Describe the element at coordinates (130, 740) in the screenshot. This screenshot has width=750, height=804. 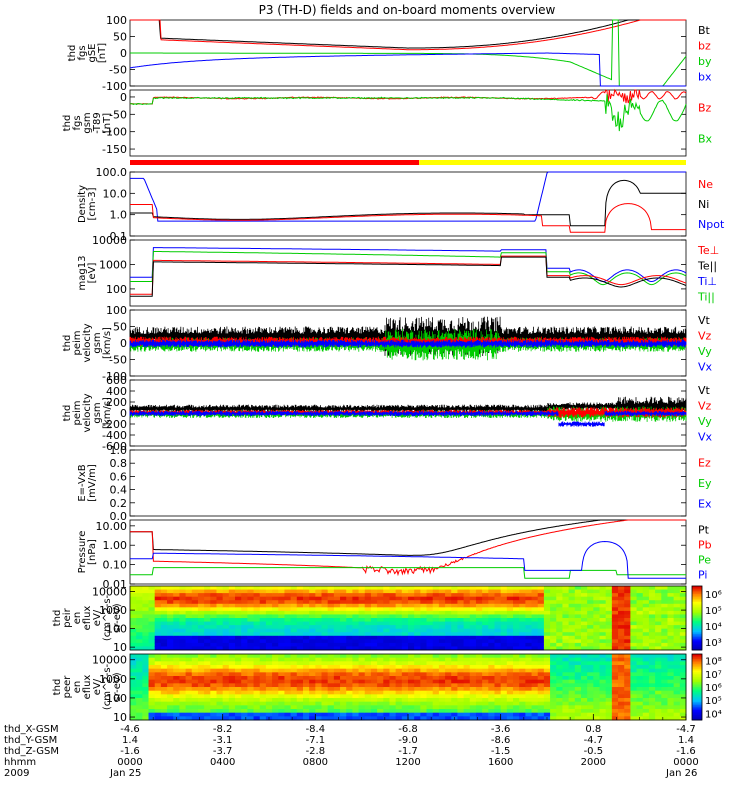
I see `x-column-value: 1.4` at that location.